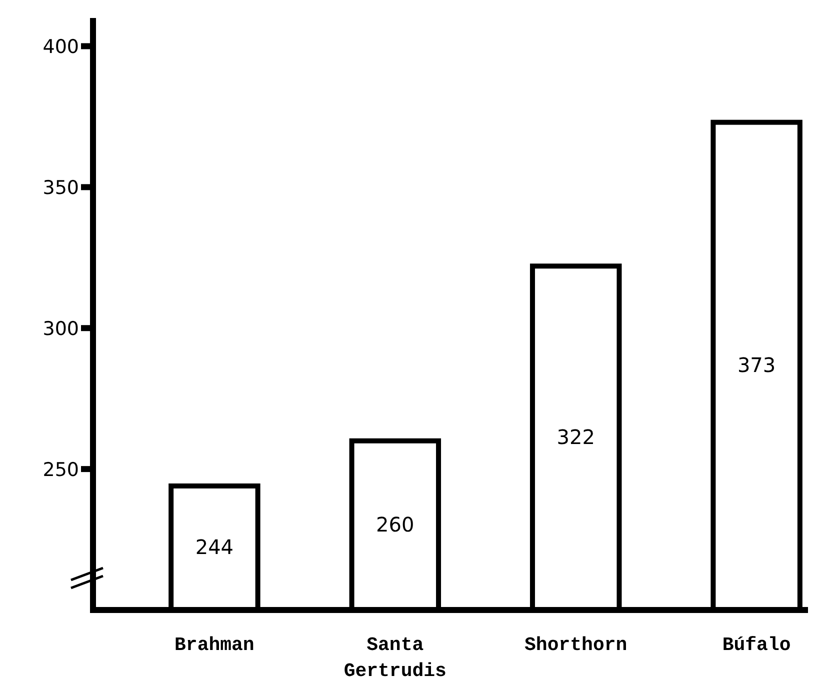  I want to click on data-label: 244, so click(214, 546).